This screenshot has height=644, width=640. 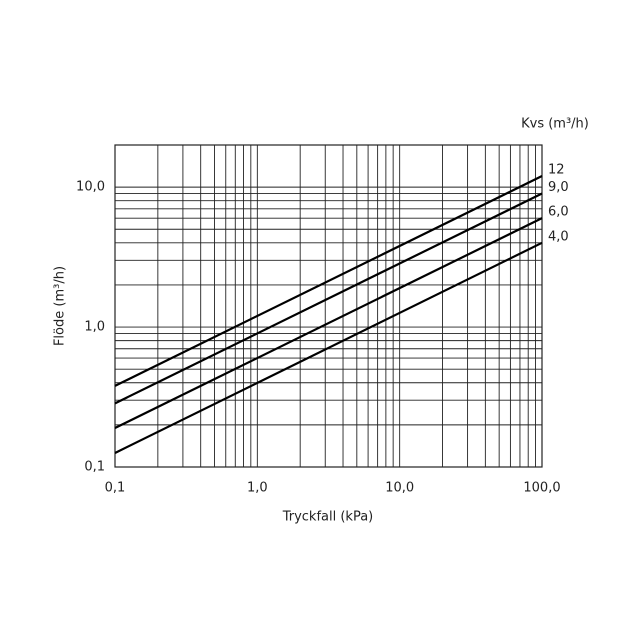 I want to click on y-tick-label: 0,1, so click(x=94, y=467).